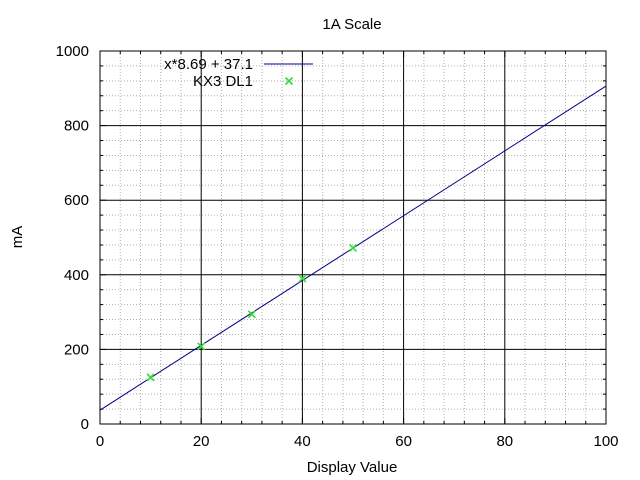 This screenshot has width=640, height=480. I want to click on x-axis-label: Display Value, so click(352, 467).